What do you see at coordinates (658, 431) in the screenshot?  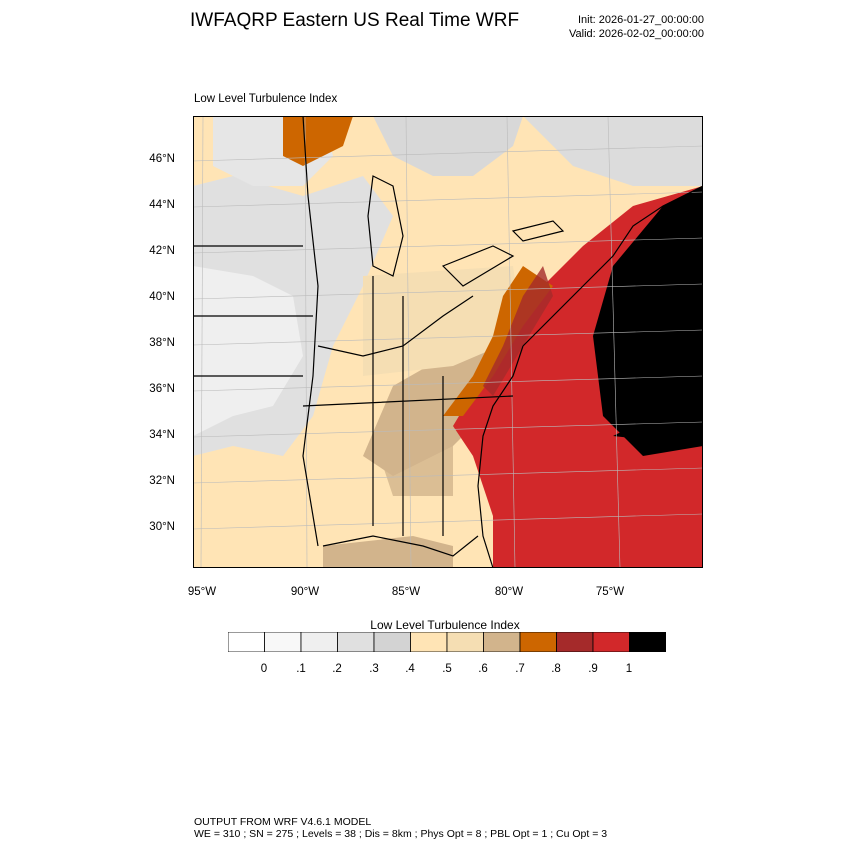 I see `black-tongue-east` at bounding box center [658, 431].